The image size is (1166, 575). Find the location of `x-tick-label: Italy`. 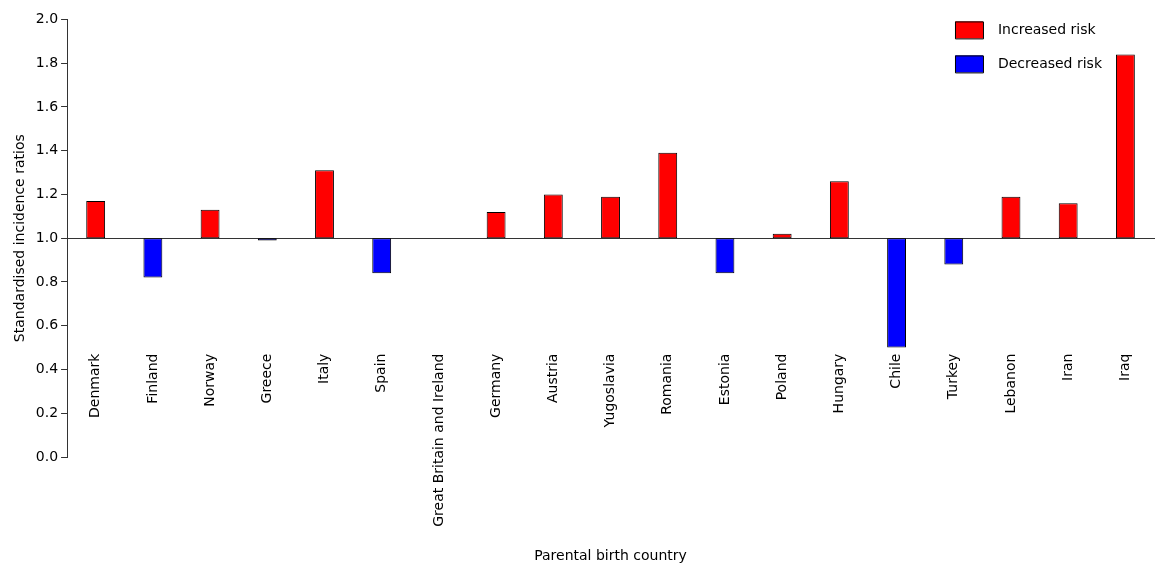

x-tick-label: Italy is located at coordinates (323, 368).